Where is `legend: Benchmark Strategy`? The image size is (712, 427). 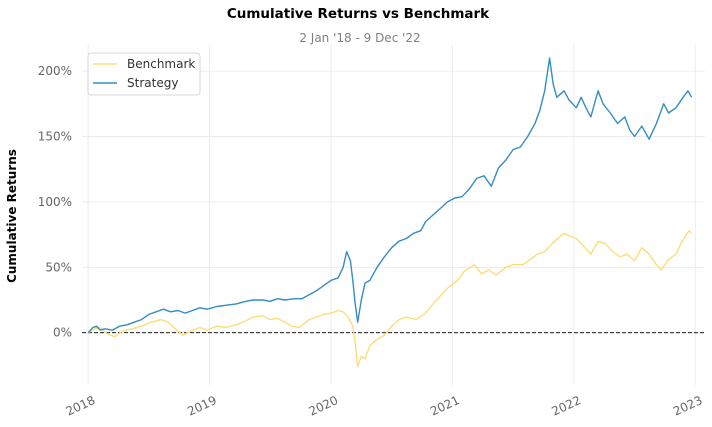 legend: Benchmark Strategy is located at coordinates (144, 74).